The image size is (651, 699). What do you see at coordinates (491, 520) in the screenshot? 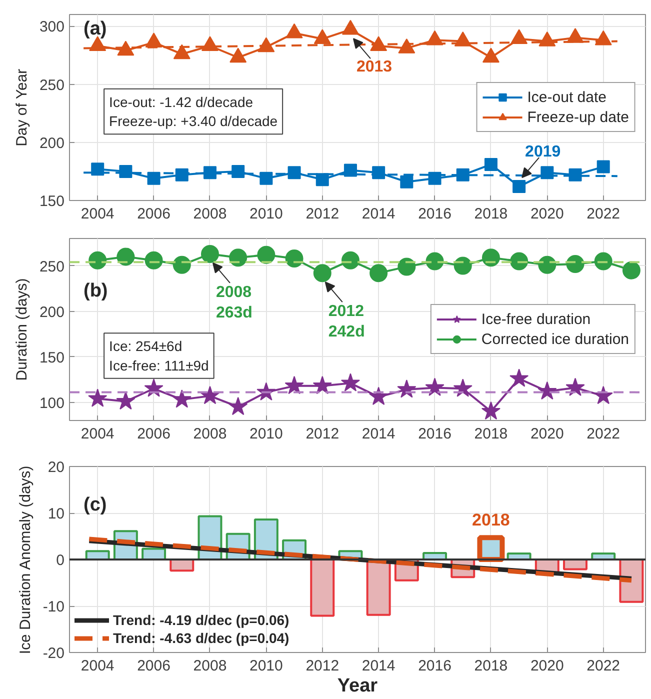
I see `annotation: 2018` at bounding box center [491, 520].